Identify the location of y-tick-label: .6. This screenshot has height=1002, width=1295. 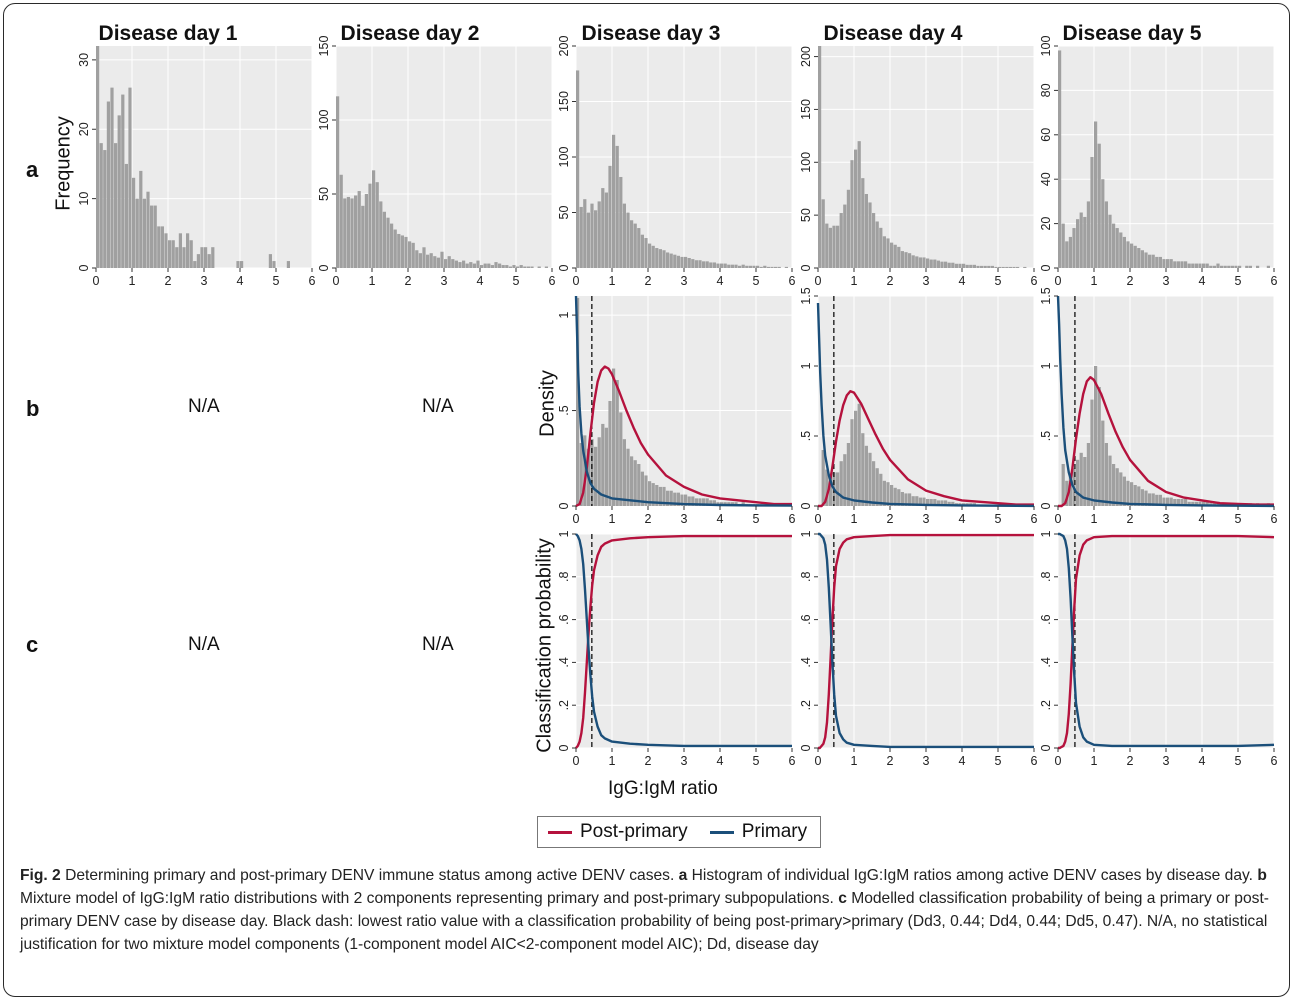
(564, 619).